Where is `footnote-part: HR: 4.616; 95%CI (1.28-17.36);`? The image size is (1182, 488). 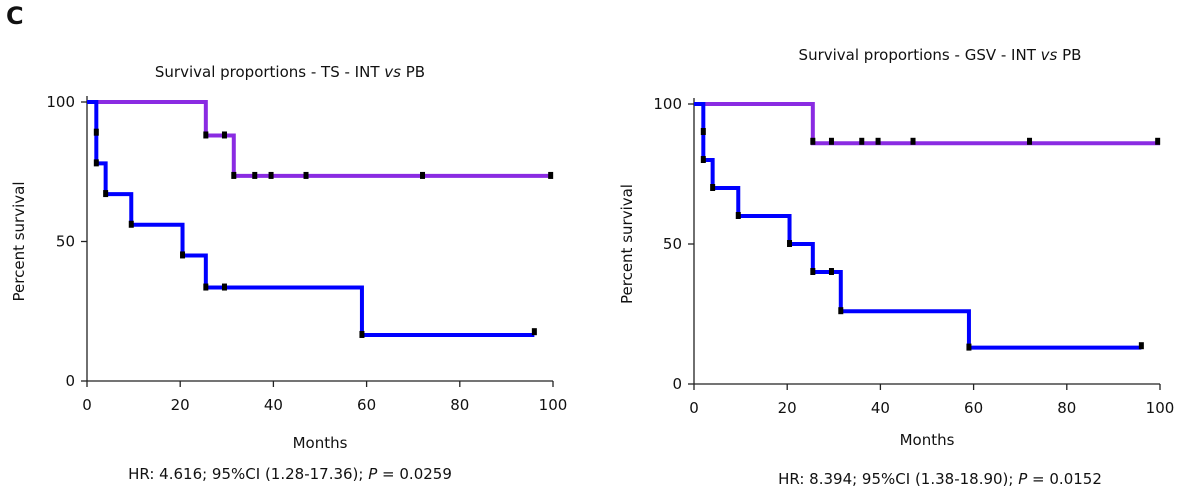
footnote-part: HR: 4.616; 95%CI (1.28-17.36); is located at coordinates (248, 474).